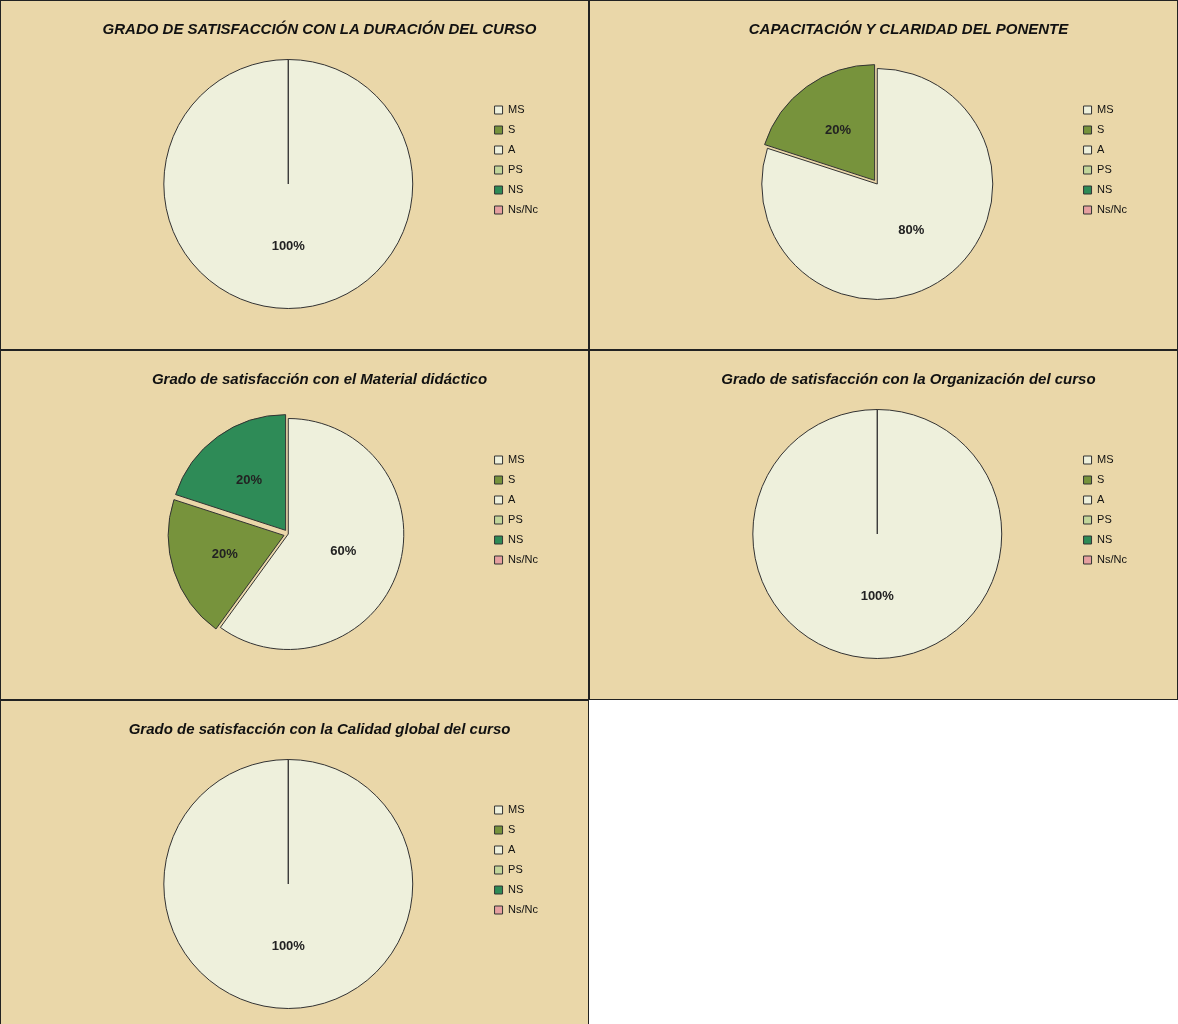  I want to click on data-label: 80%, so click(911, 230).